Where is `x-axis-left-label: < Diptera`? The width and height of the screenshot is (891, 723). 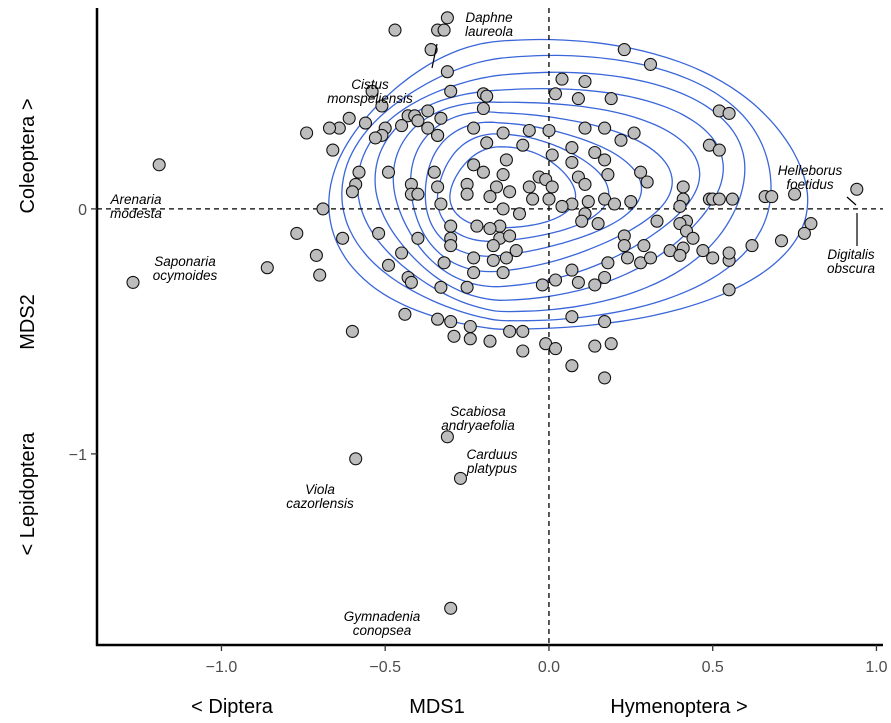 x-axis-left-label: < Diptera is located at coordinates (232, 707).